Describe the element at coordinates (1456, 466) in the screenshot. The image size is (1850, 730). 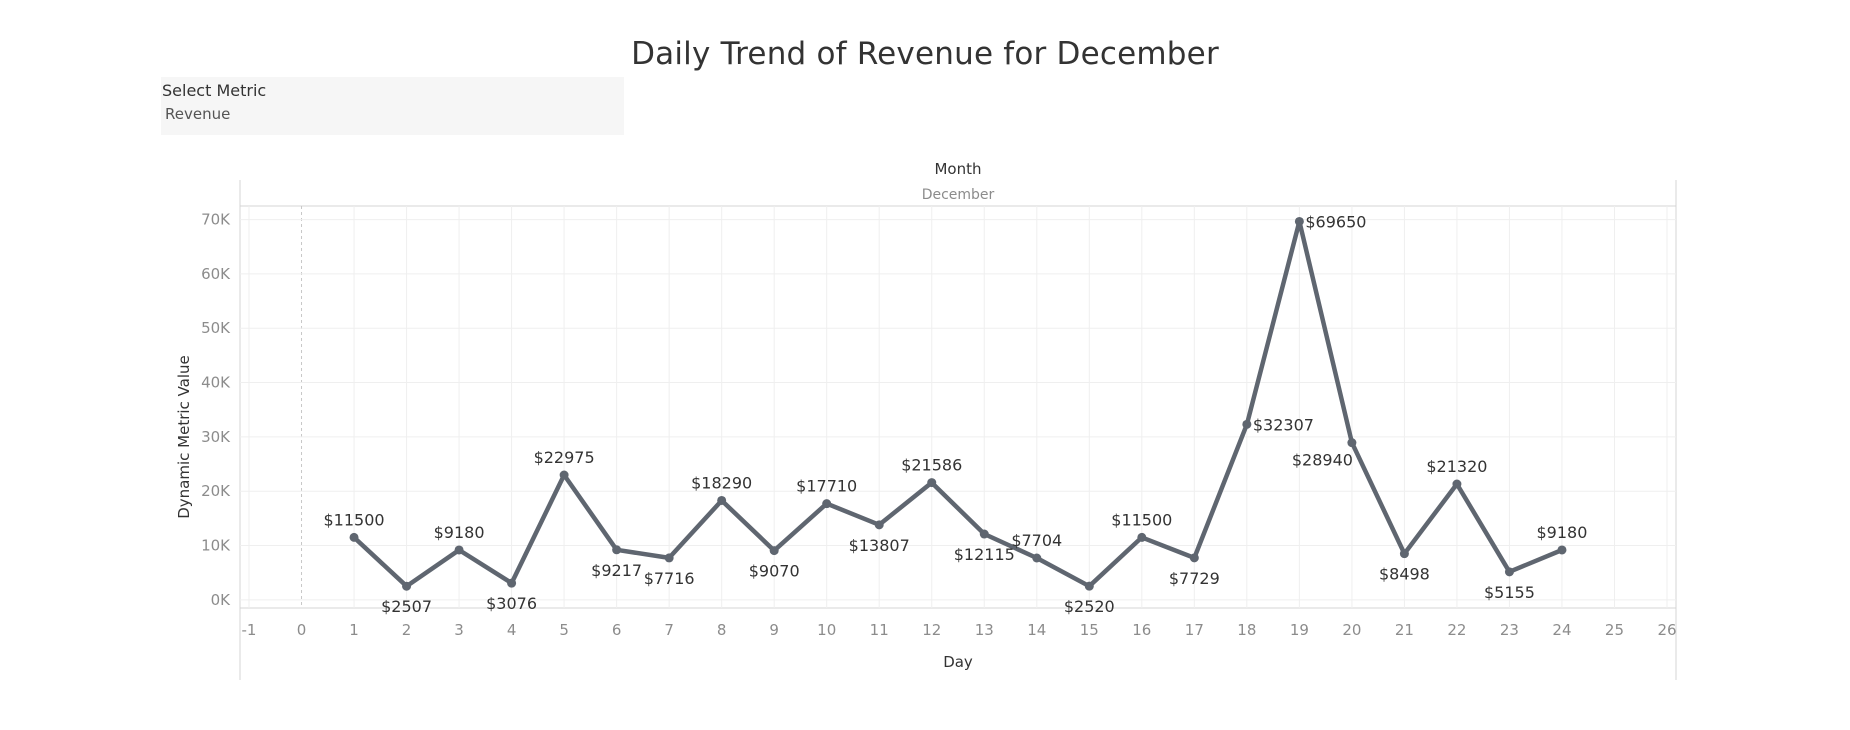
I see `data-label: $21320` at that location.